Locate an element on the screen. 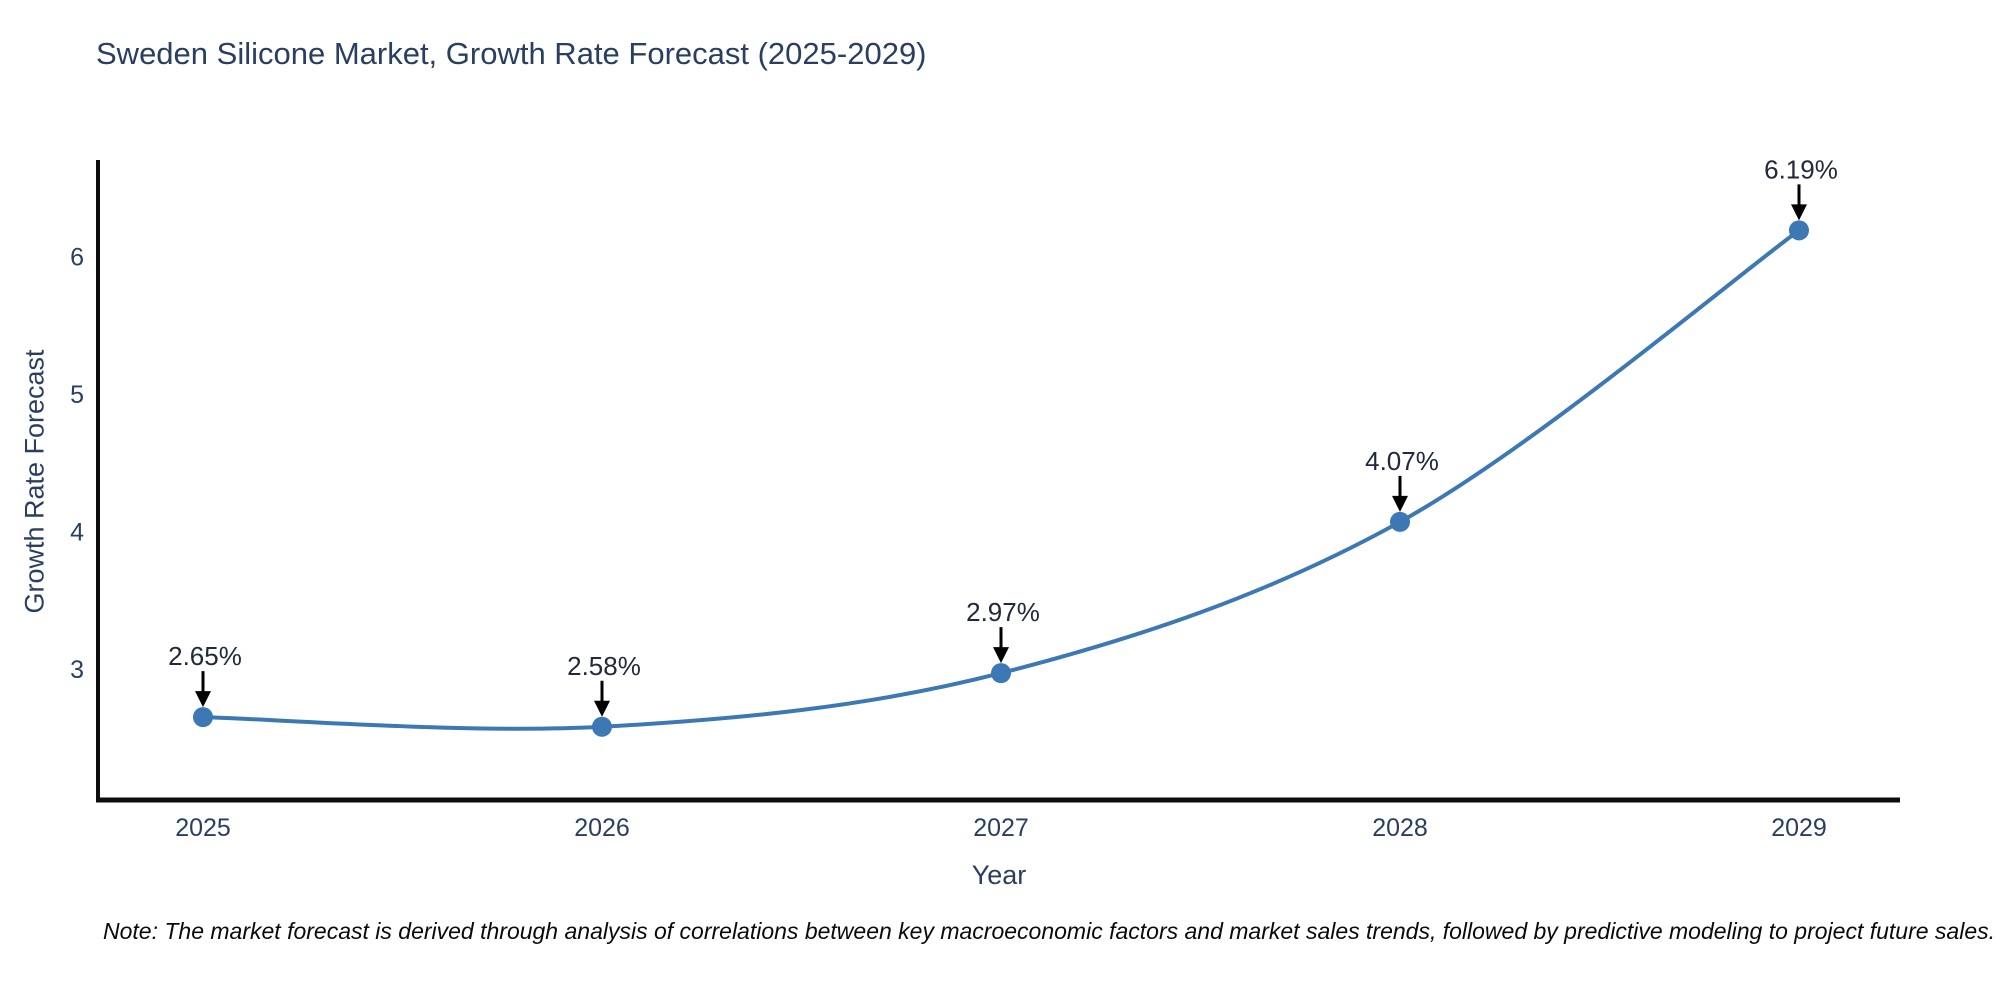 This screenshot has width=2000, height=1000. x-tick-label: 2025 is located at coordinates (203, 828).